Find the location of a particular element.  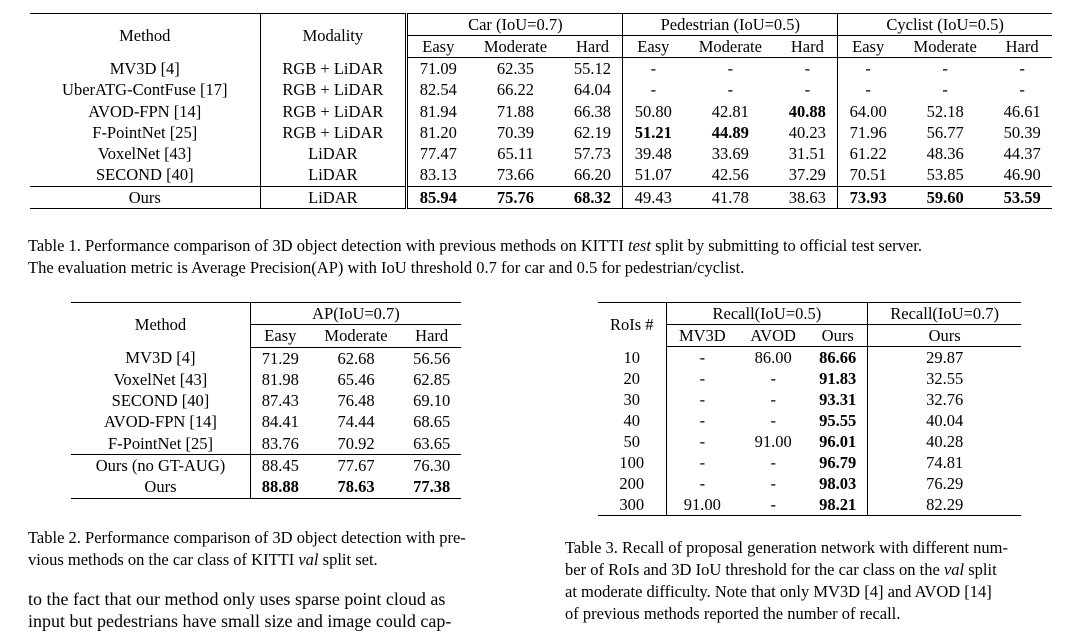

value-cell: 50.39 is located at coordinates (1022, 132).